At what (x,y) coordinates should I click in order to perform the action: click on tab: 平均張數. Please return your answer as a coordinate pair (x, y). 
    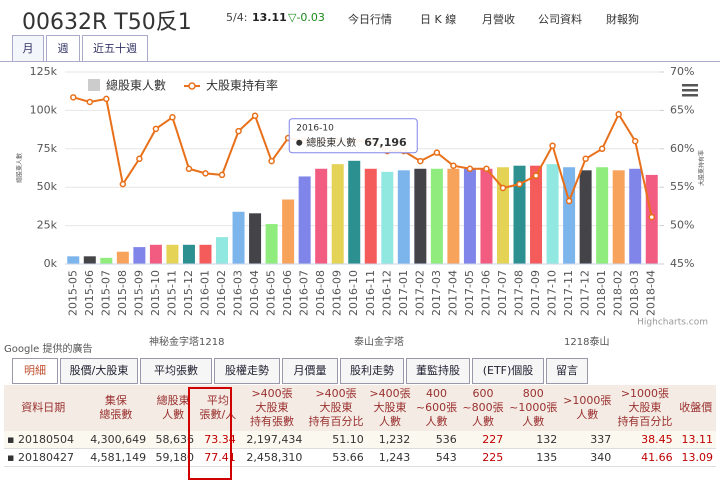
    Looking at the image, I should click on (176, 371).